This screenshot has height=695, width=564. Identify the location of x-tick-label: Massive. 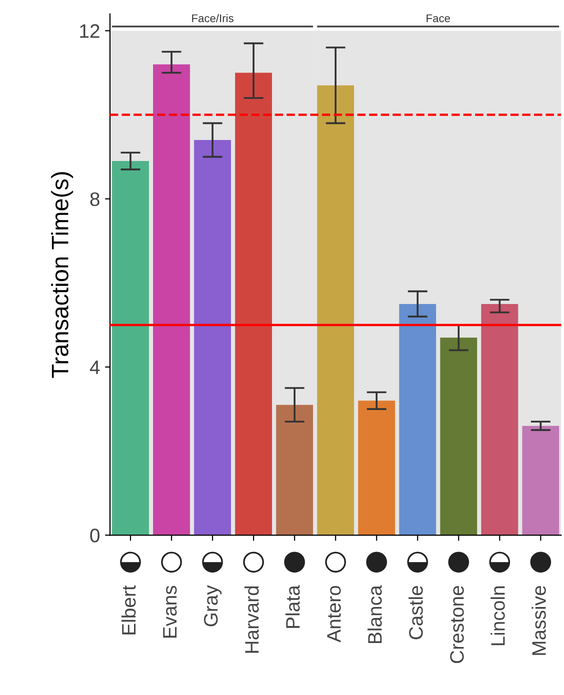
(539, 620).